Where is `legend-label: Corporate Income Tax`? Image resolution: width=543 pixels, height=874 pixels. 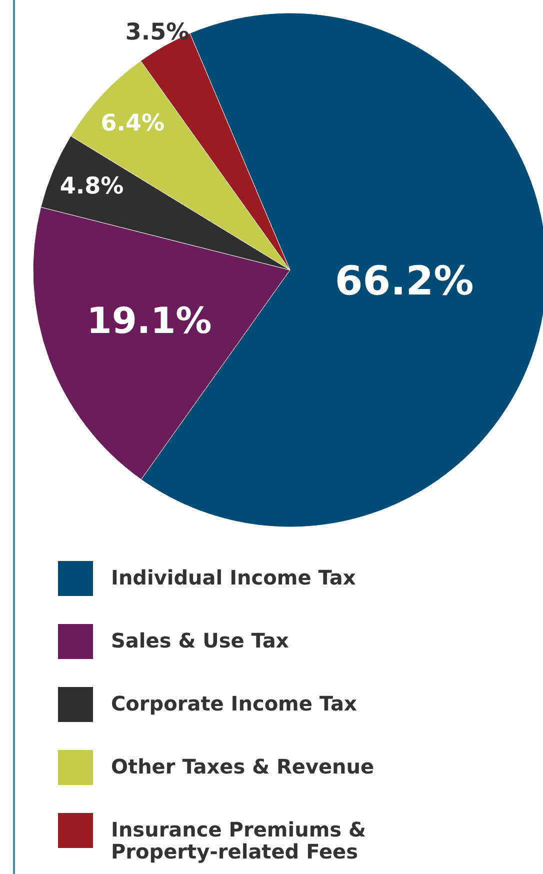 legend-label: Corporate Income Tax is located at coordinates (234, 704).